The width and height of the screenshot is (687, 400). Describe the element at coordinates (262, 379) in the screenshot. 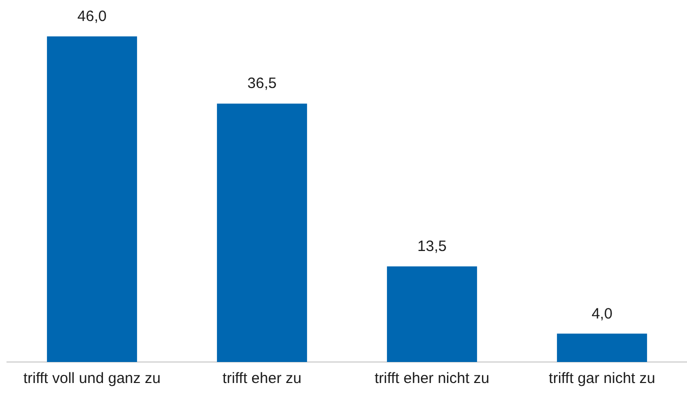

I see `x-tick-label: trifft eher zu` at that location.